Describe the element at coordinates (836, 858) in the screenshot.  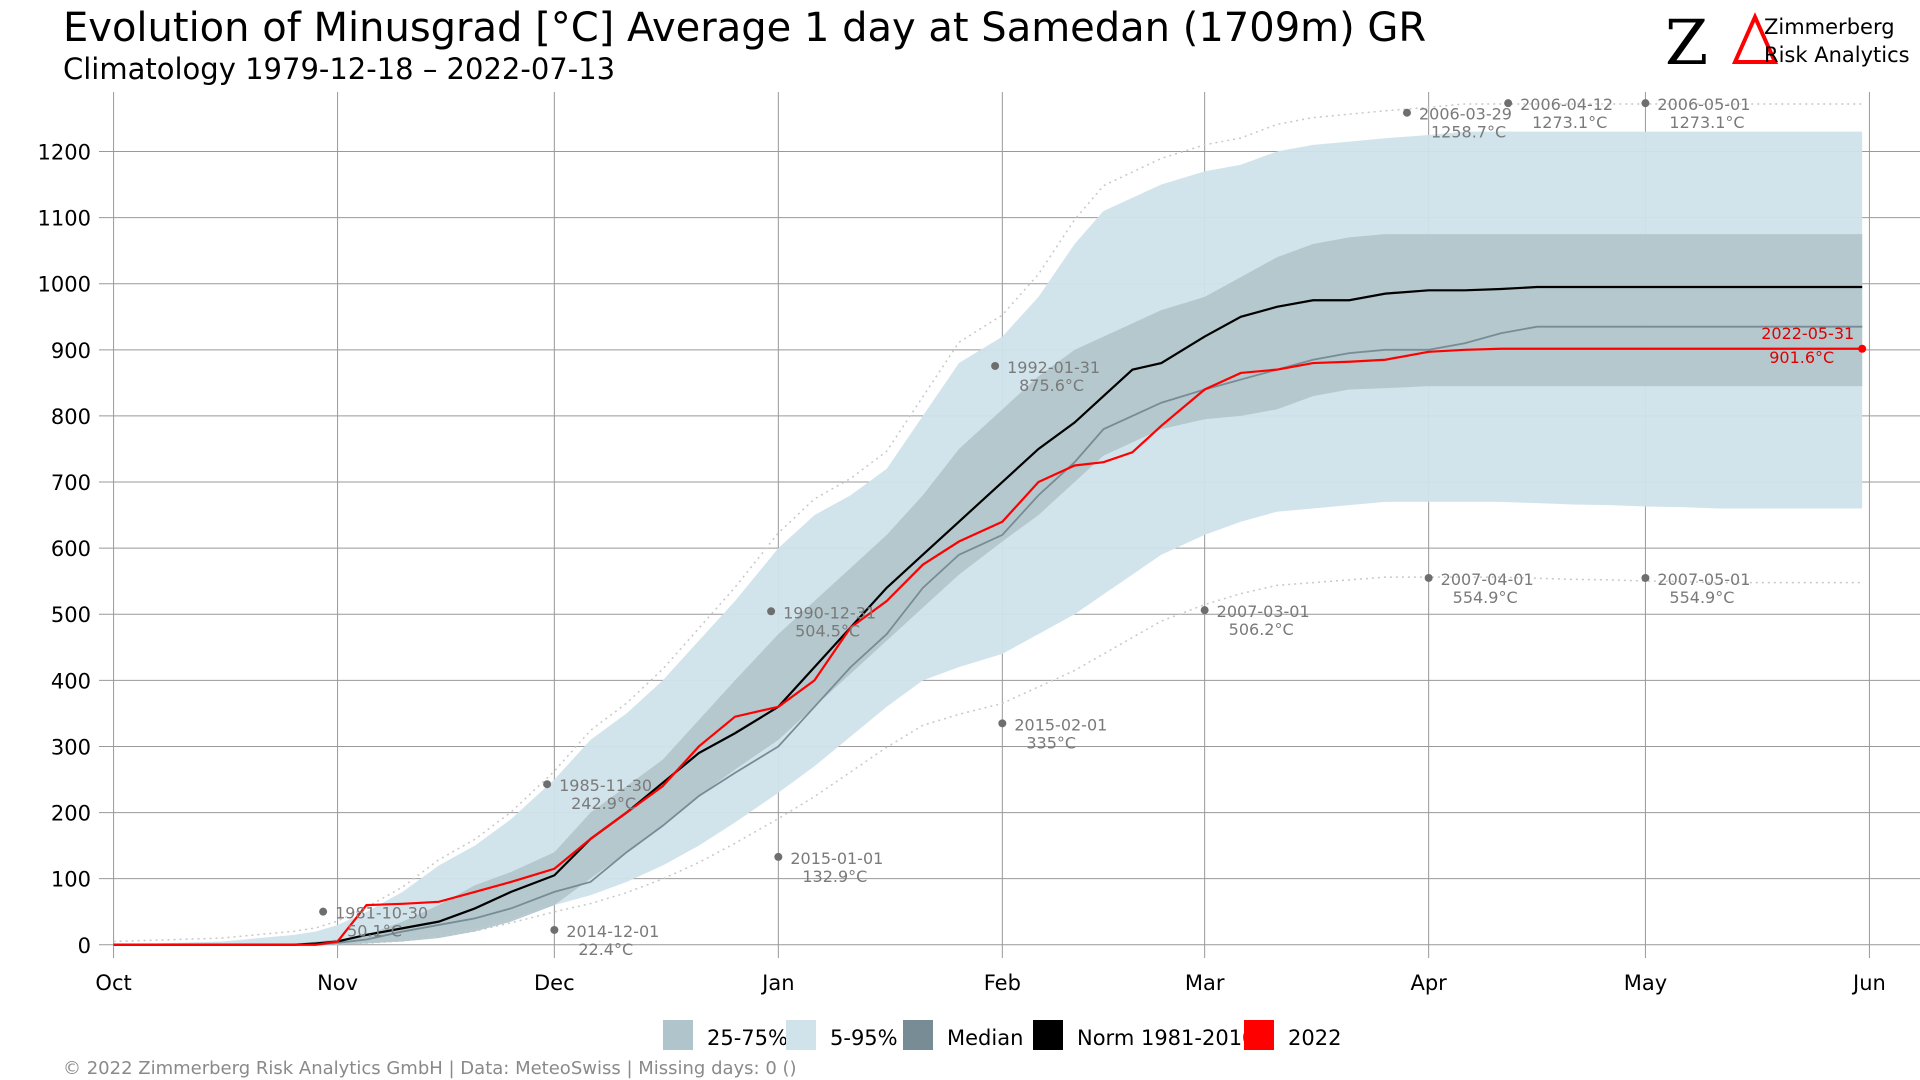
I see `record-date-label: 2015-01-01` at that location.